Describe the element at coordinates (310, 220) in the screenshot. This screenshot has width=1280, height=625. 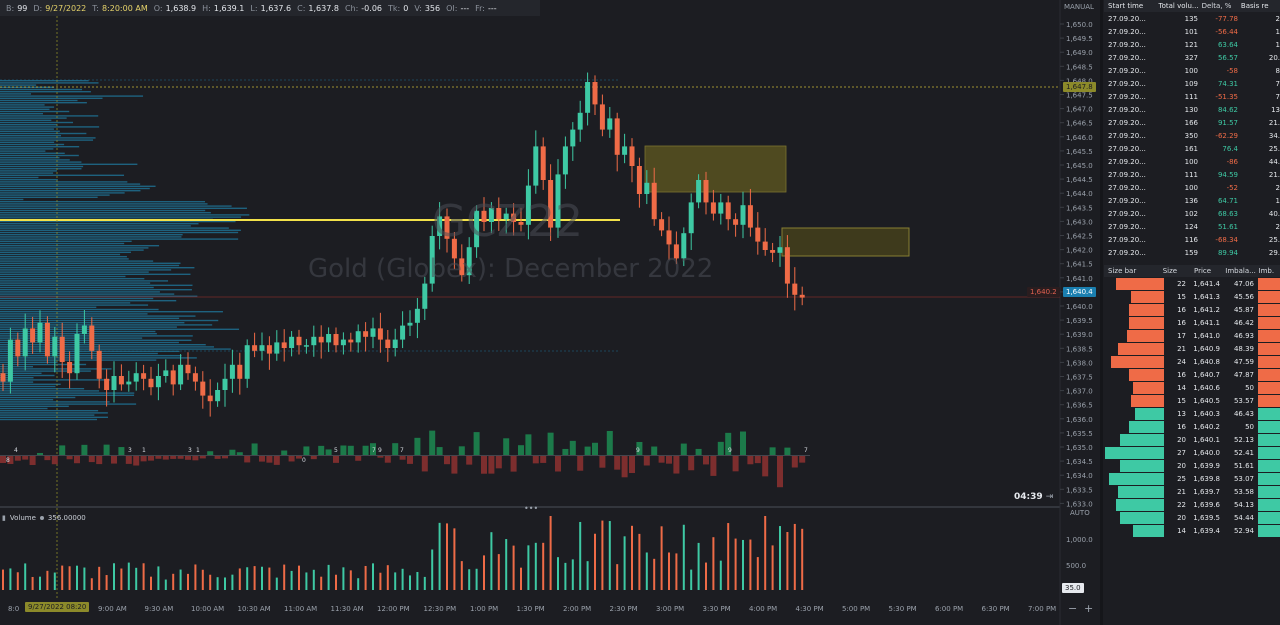
I see `poc-line` at that location.